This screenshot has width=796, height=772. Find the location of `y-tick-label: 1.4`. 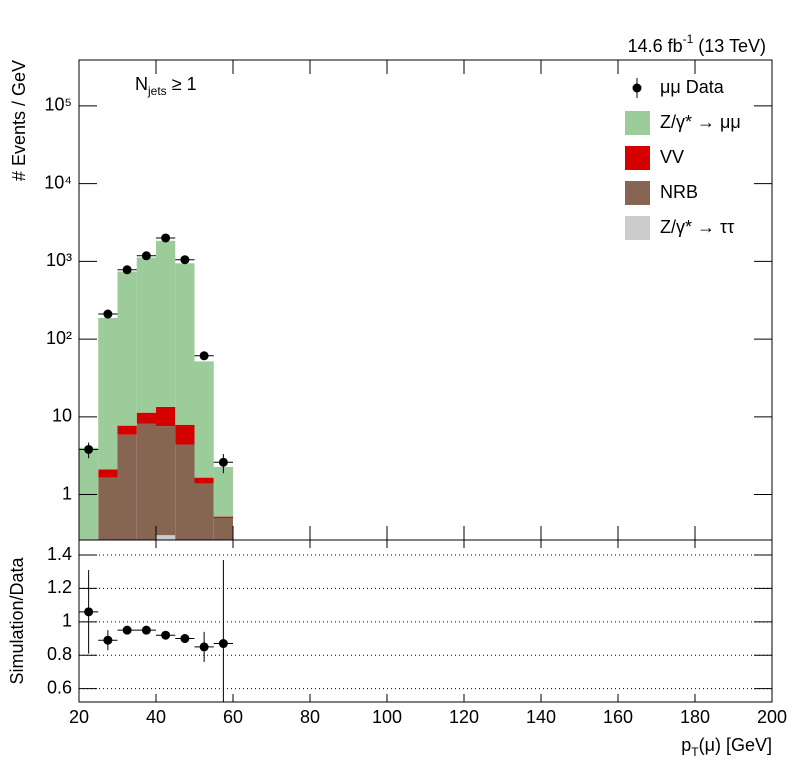

y-tick-label: 1.4 is located at coordinates (59, 554).